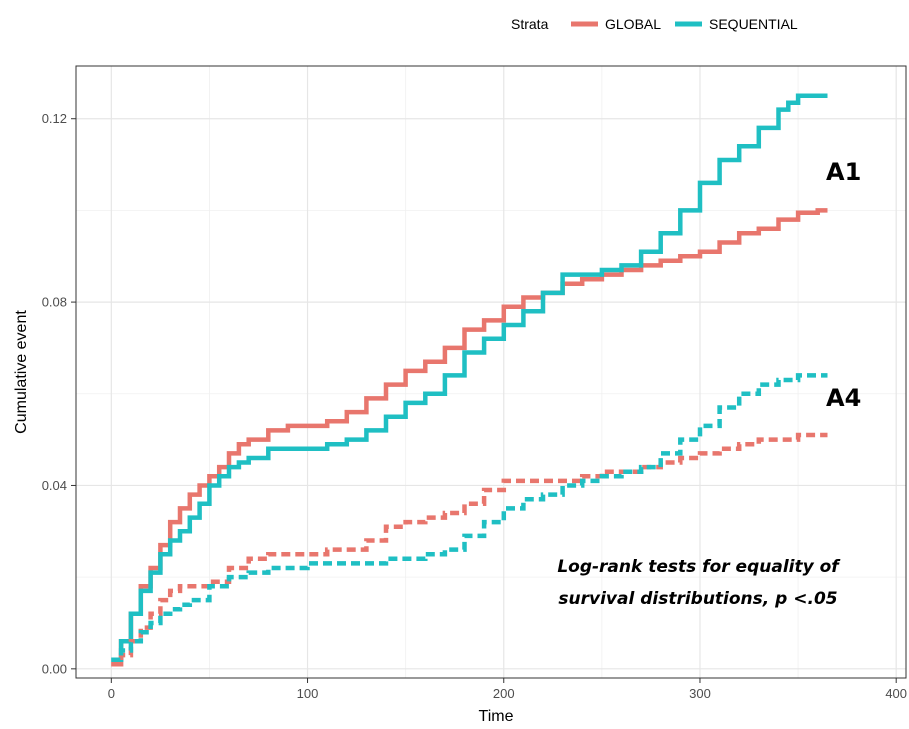 The height and width of the screenshot is (729, 909). What do you see at coordinates (54, 118) in the screenshot?
I see `y-tick-label: 0.12` at bounding box center [54, 118].